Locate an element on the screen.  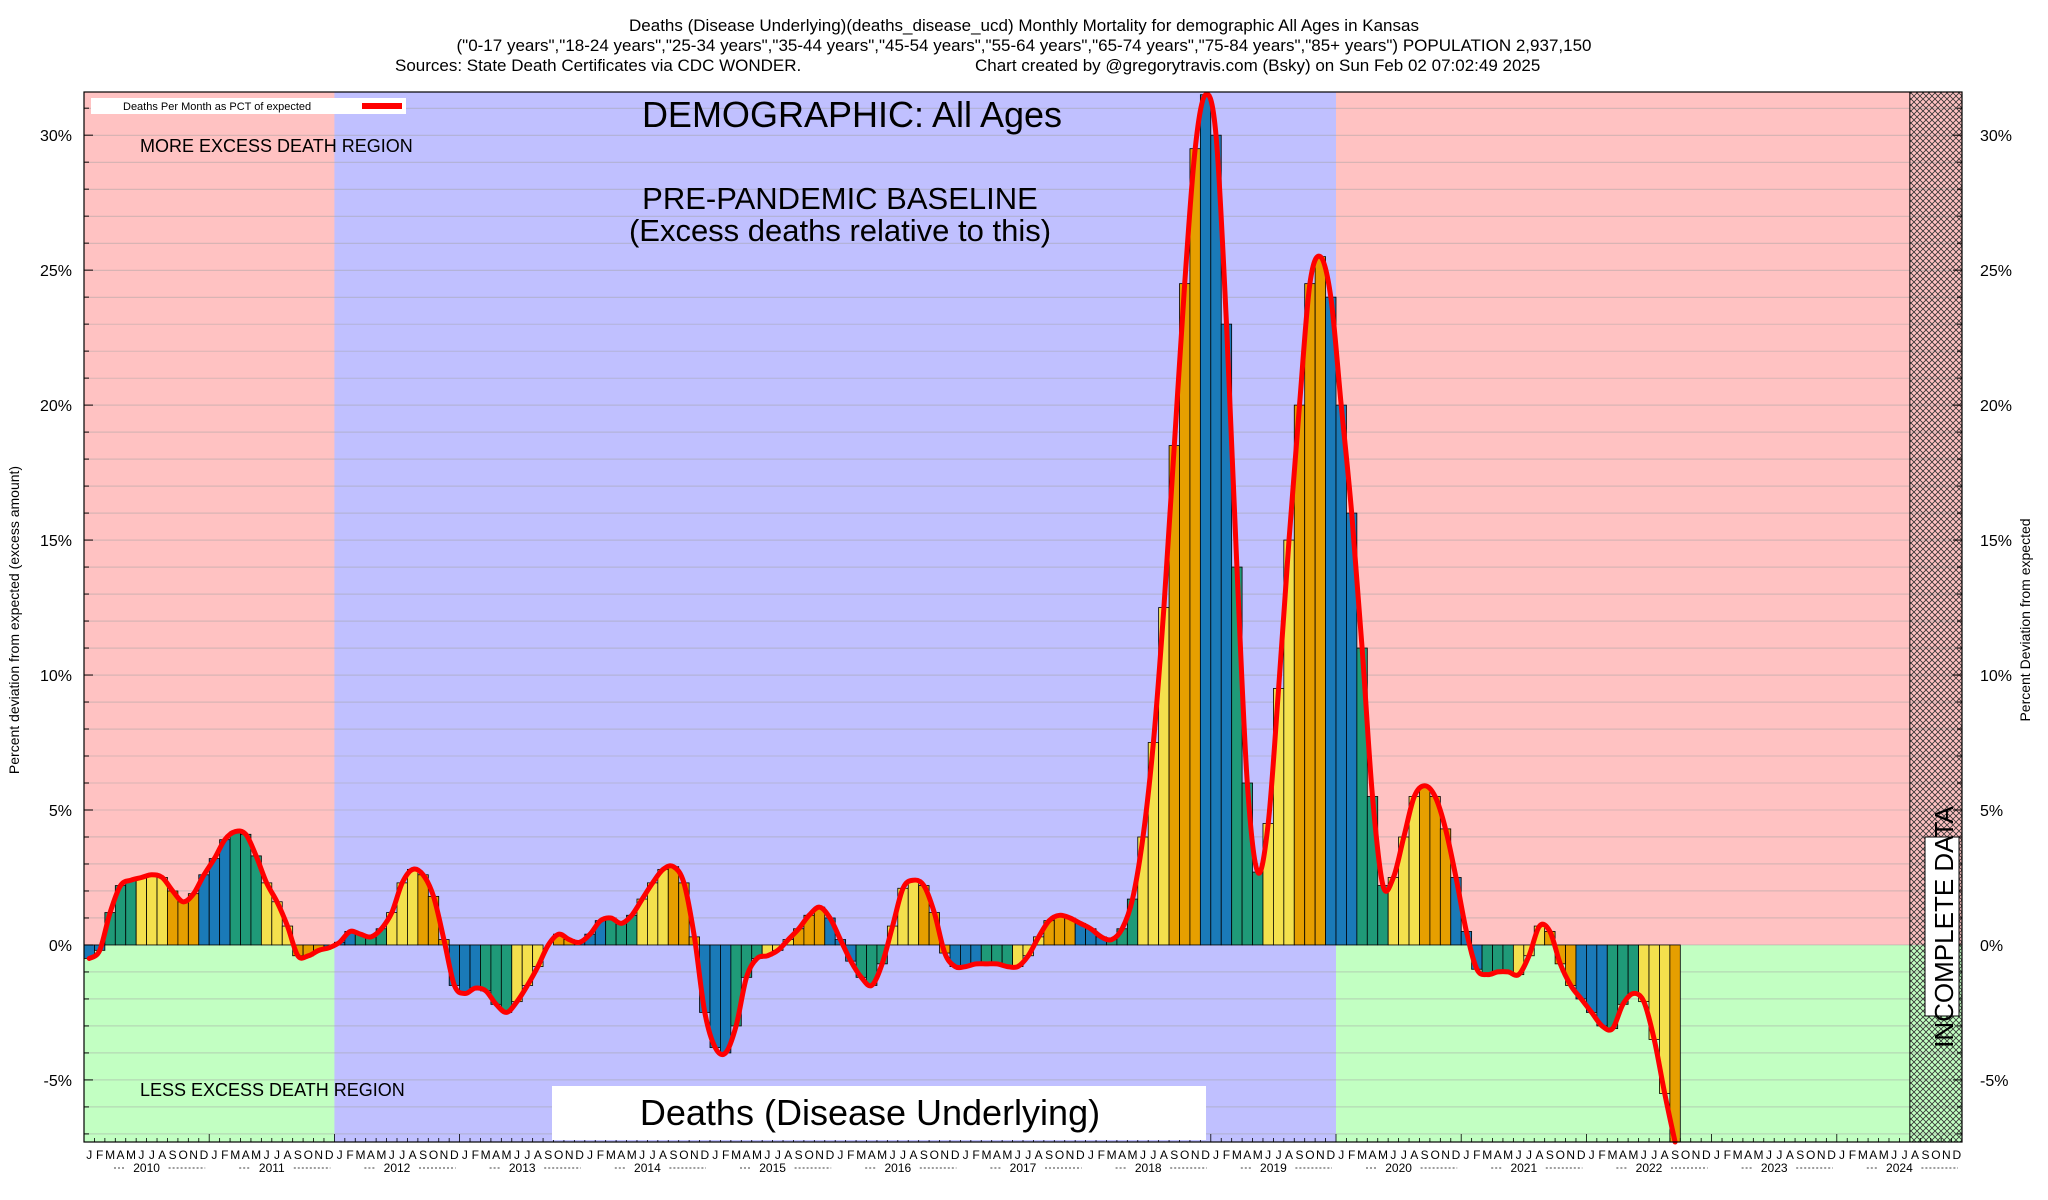
y-tick-label-right: -5% is located at coordinates (1994, 1081).